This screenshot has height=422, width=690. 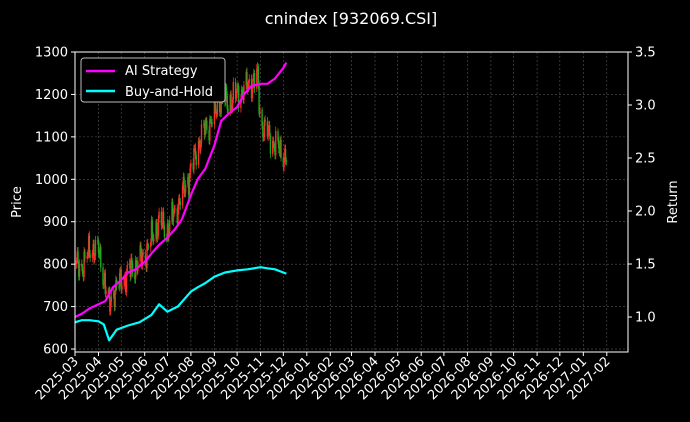 I want to click on legend-label-ai-strategy: AI Strategy, so click(x=161, y=71).